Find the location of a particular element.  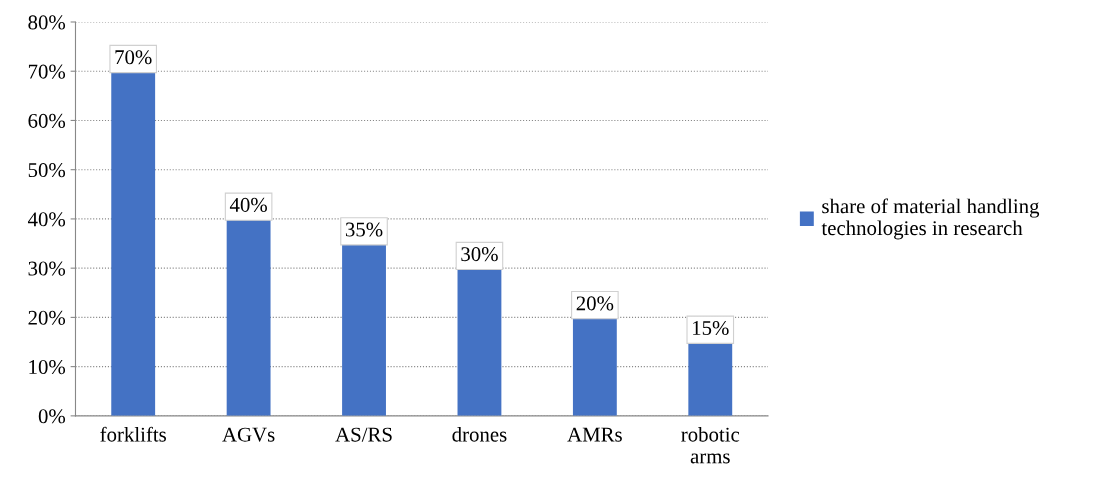

y-tick-label: 60% is located at coordinates (47, 120).